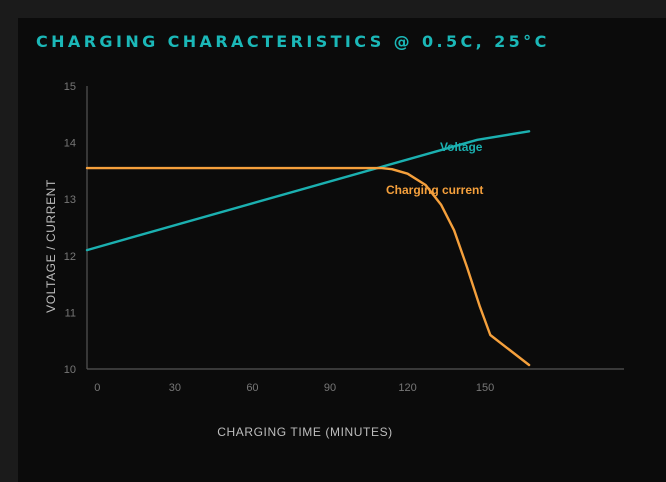  Describe the element at coordinates (70, 257) in the screenshot. I see `y-tick-label: 12` at that location.